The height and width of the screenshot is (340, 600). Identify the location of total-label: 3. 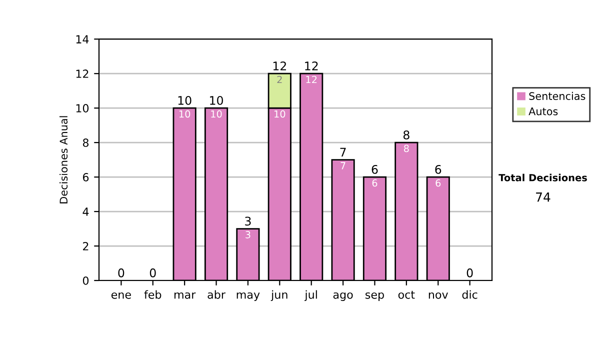
(248, 221).